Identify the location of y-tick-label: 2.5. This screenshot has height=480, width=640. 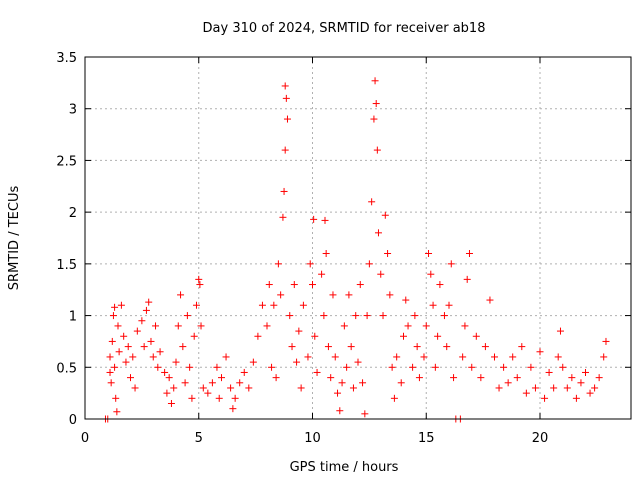
(66, 161).